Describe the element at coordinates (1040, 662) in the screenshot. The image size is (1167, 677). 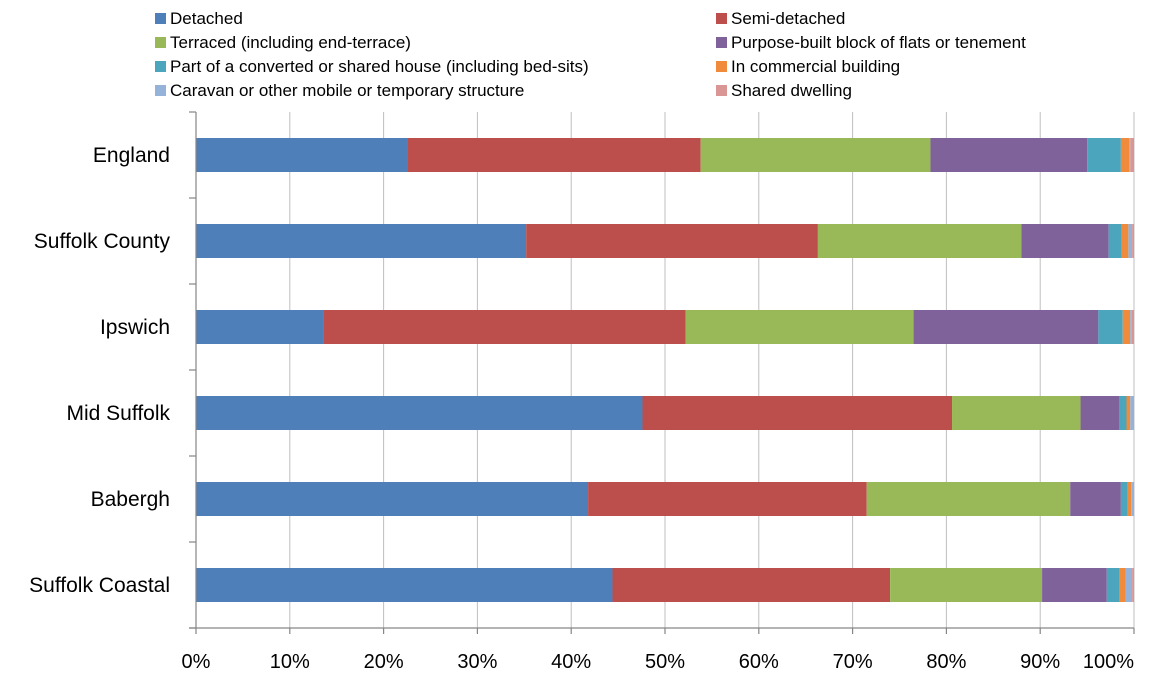
I see `x-tick-label-9: 90%` at that location.